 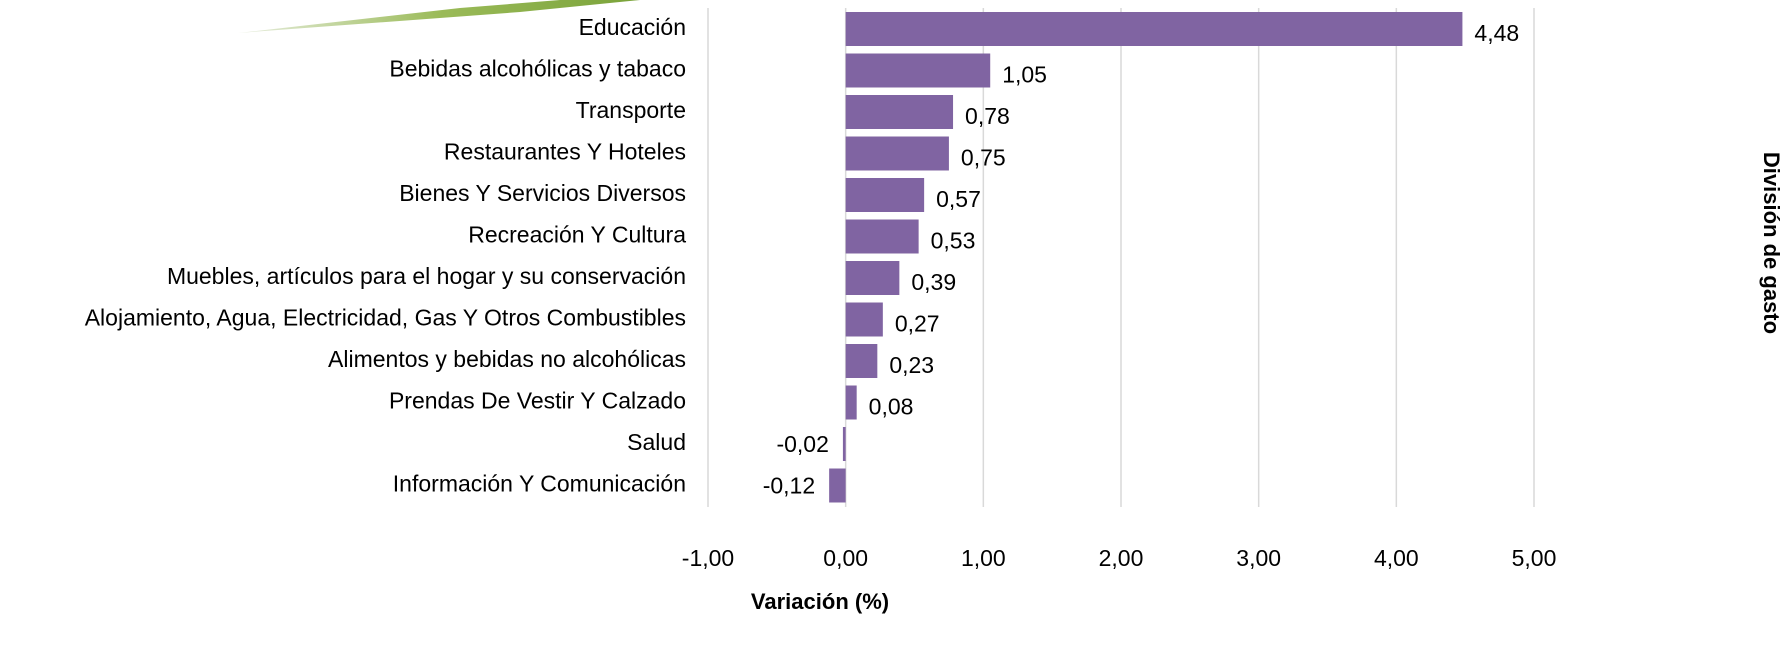 What do you see at coordinates (987, 116) in the screenshot?
I see `data-label: 0,78` at bounding box center [987, 116].